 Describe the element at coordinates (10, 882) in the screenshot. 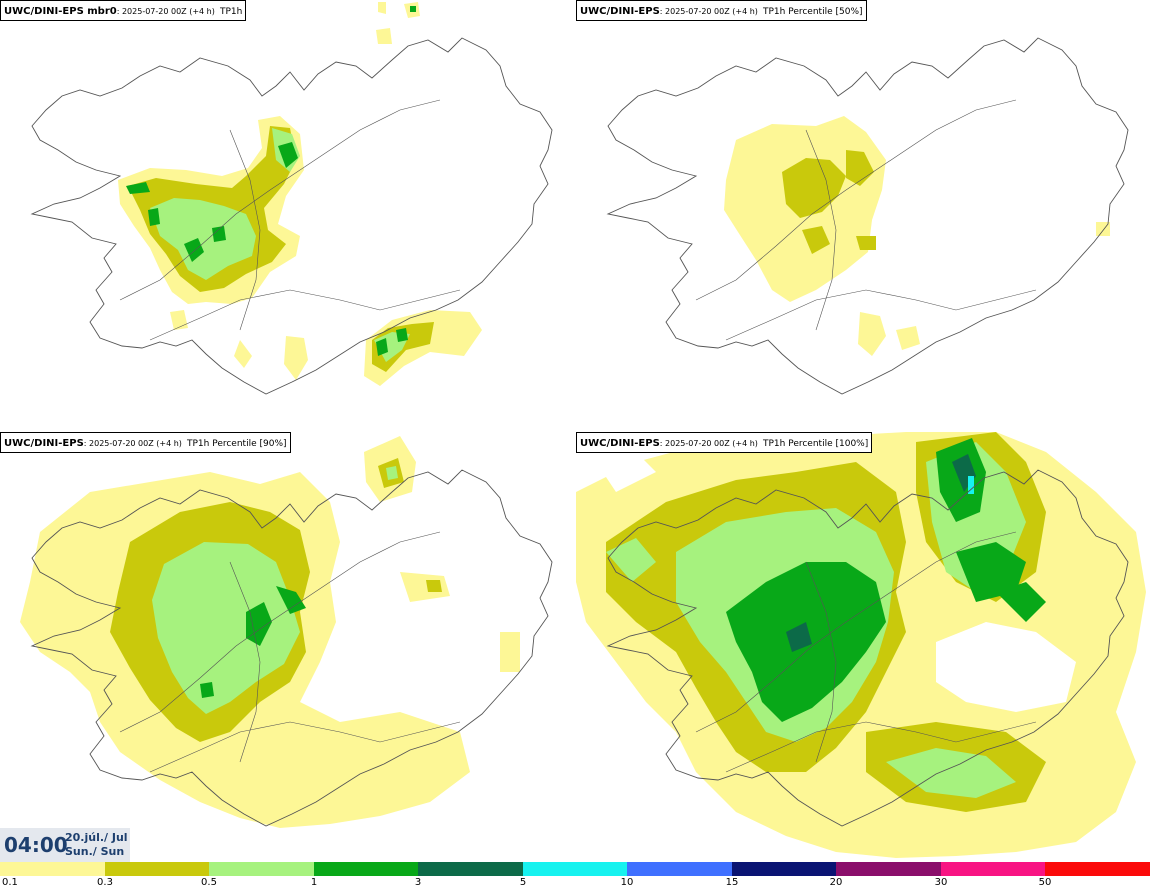

I see `colorbar-tick-label: 0.1` at that location.